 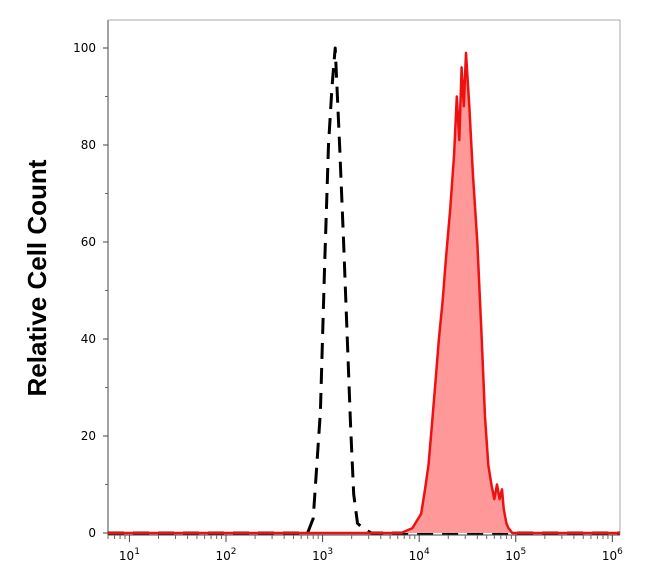 I want to click on y-tick-label-60: 60, so click(x=88, y=242).